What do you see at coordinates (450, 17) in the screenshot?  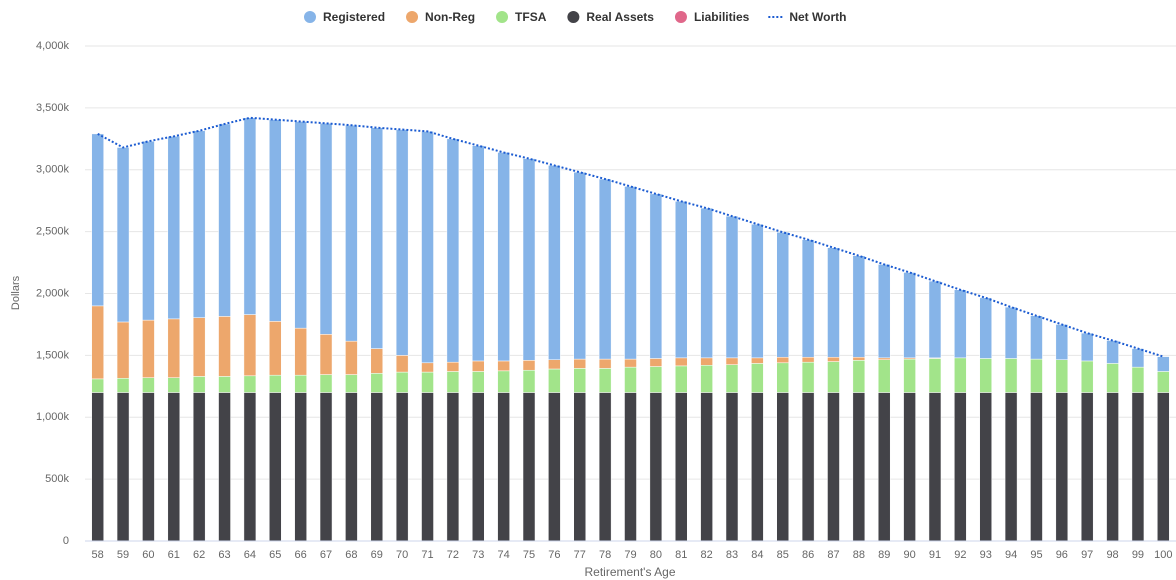 I see `legend-label: Non-Reg` at bounding box center [450, 17].